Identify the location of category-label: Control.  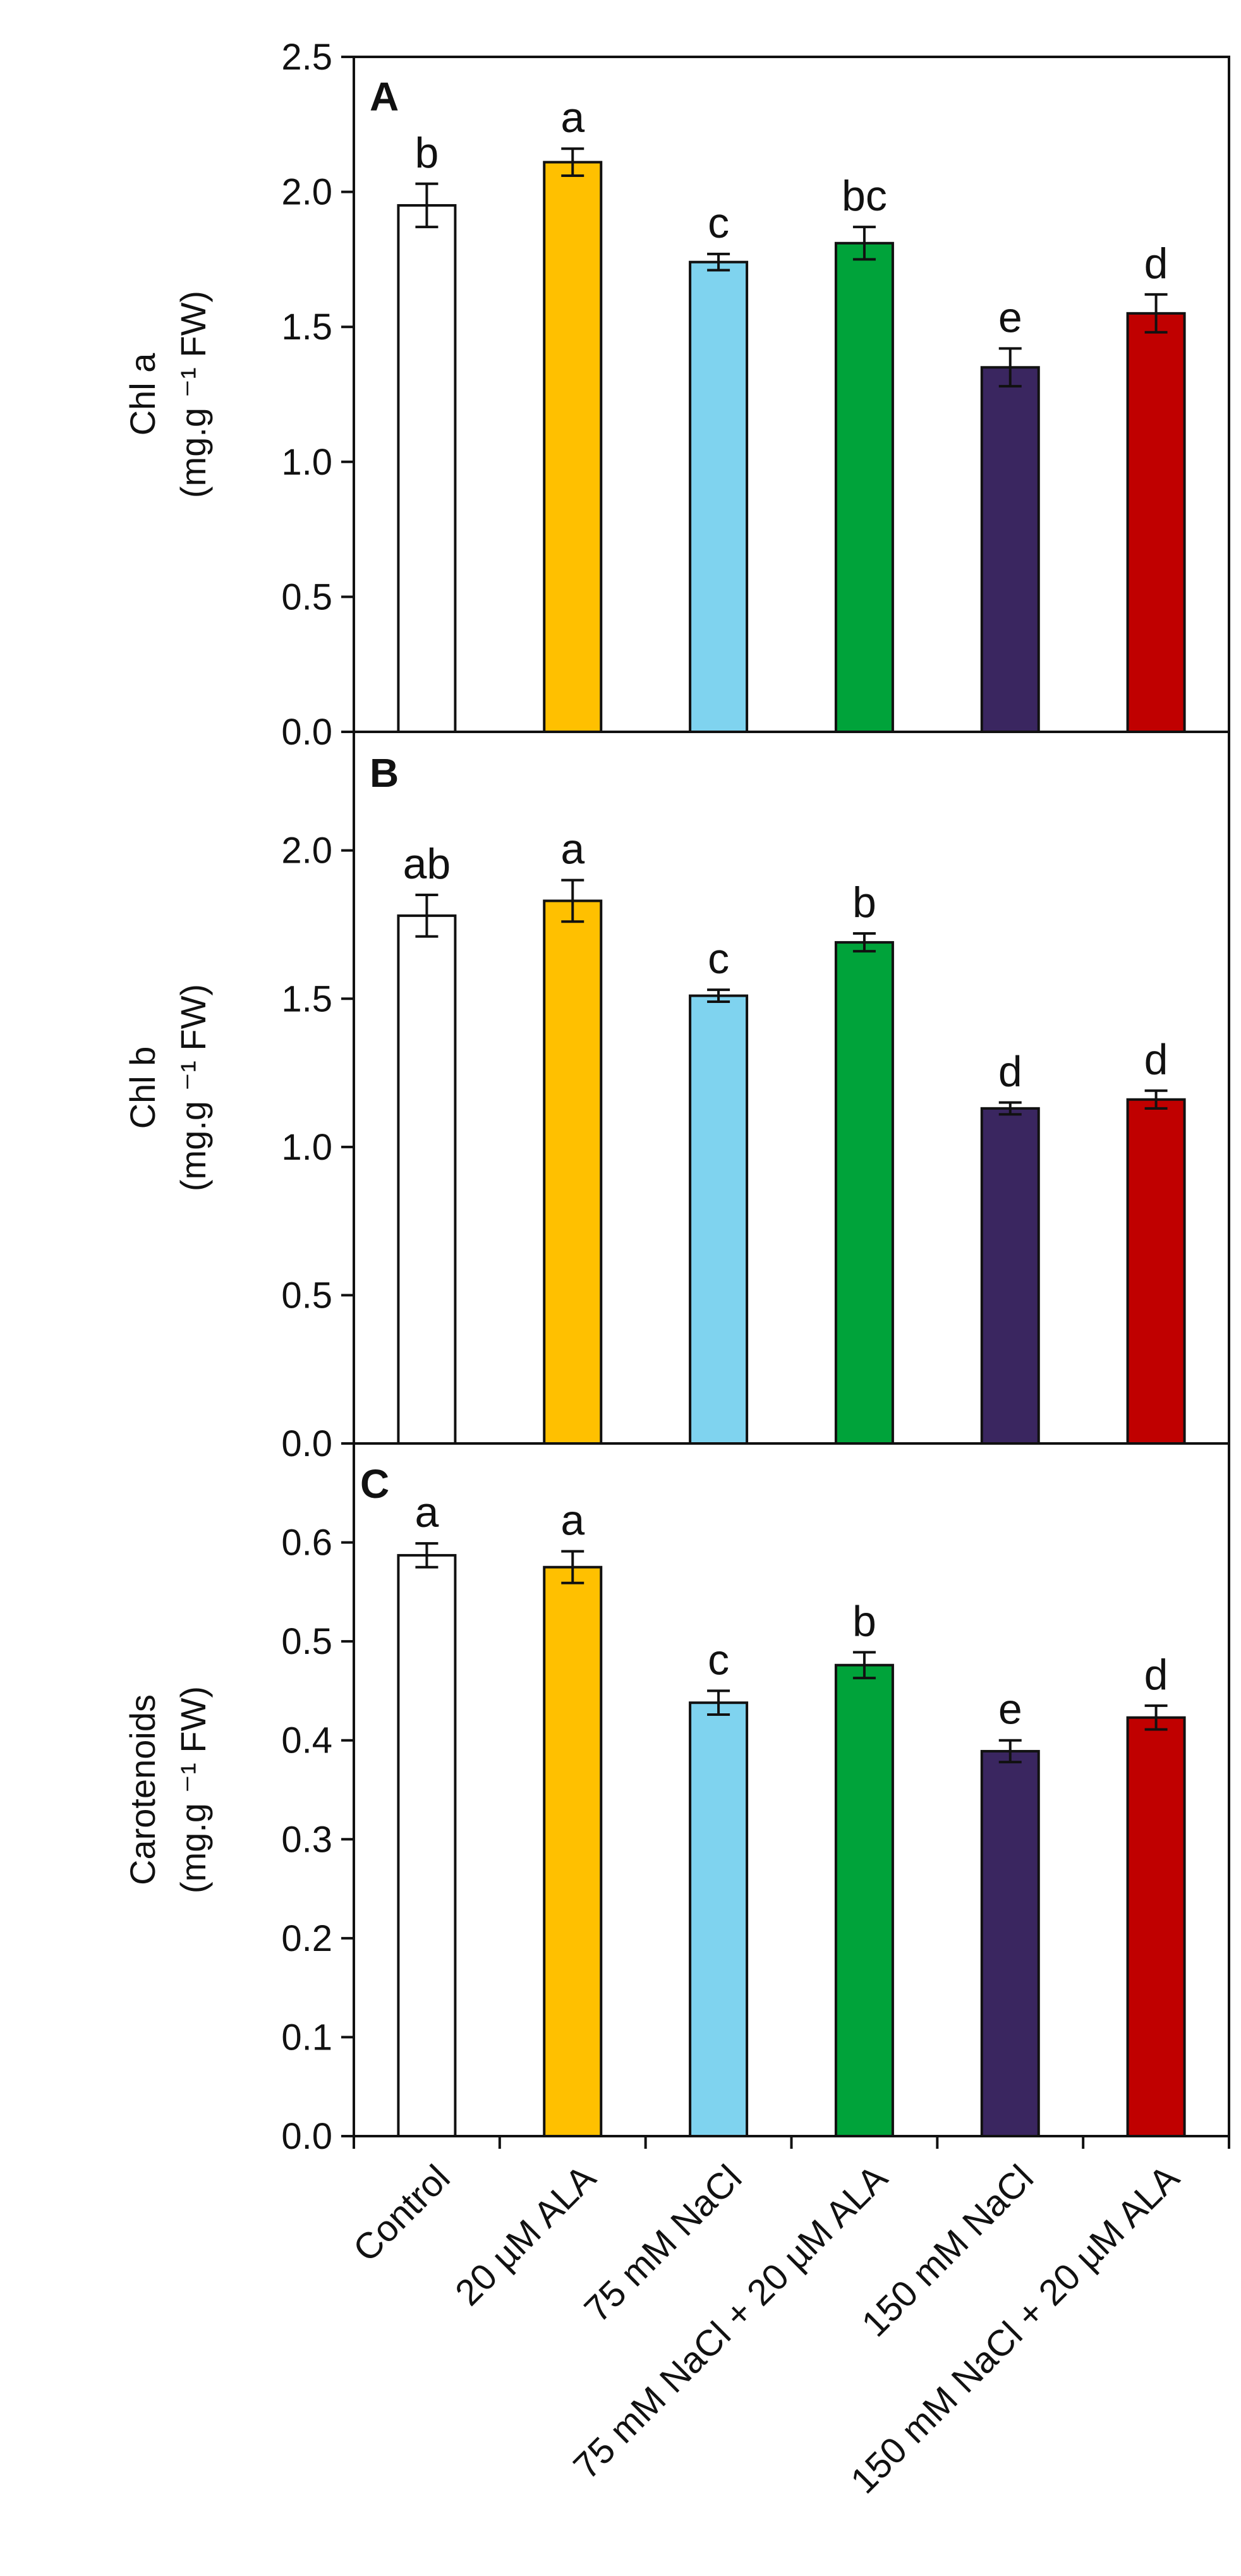
(401, 2213).